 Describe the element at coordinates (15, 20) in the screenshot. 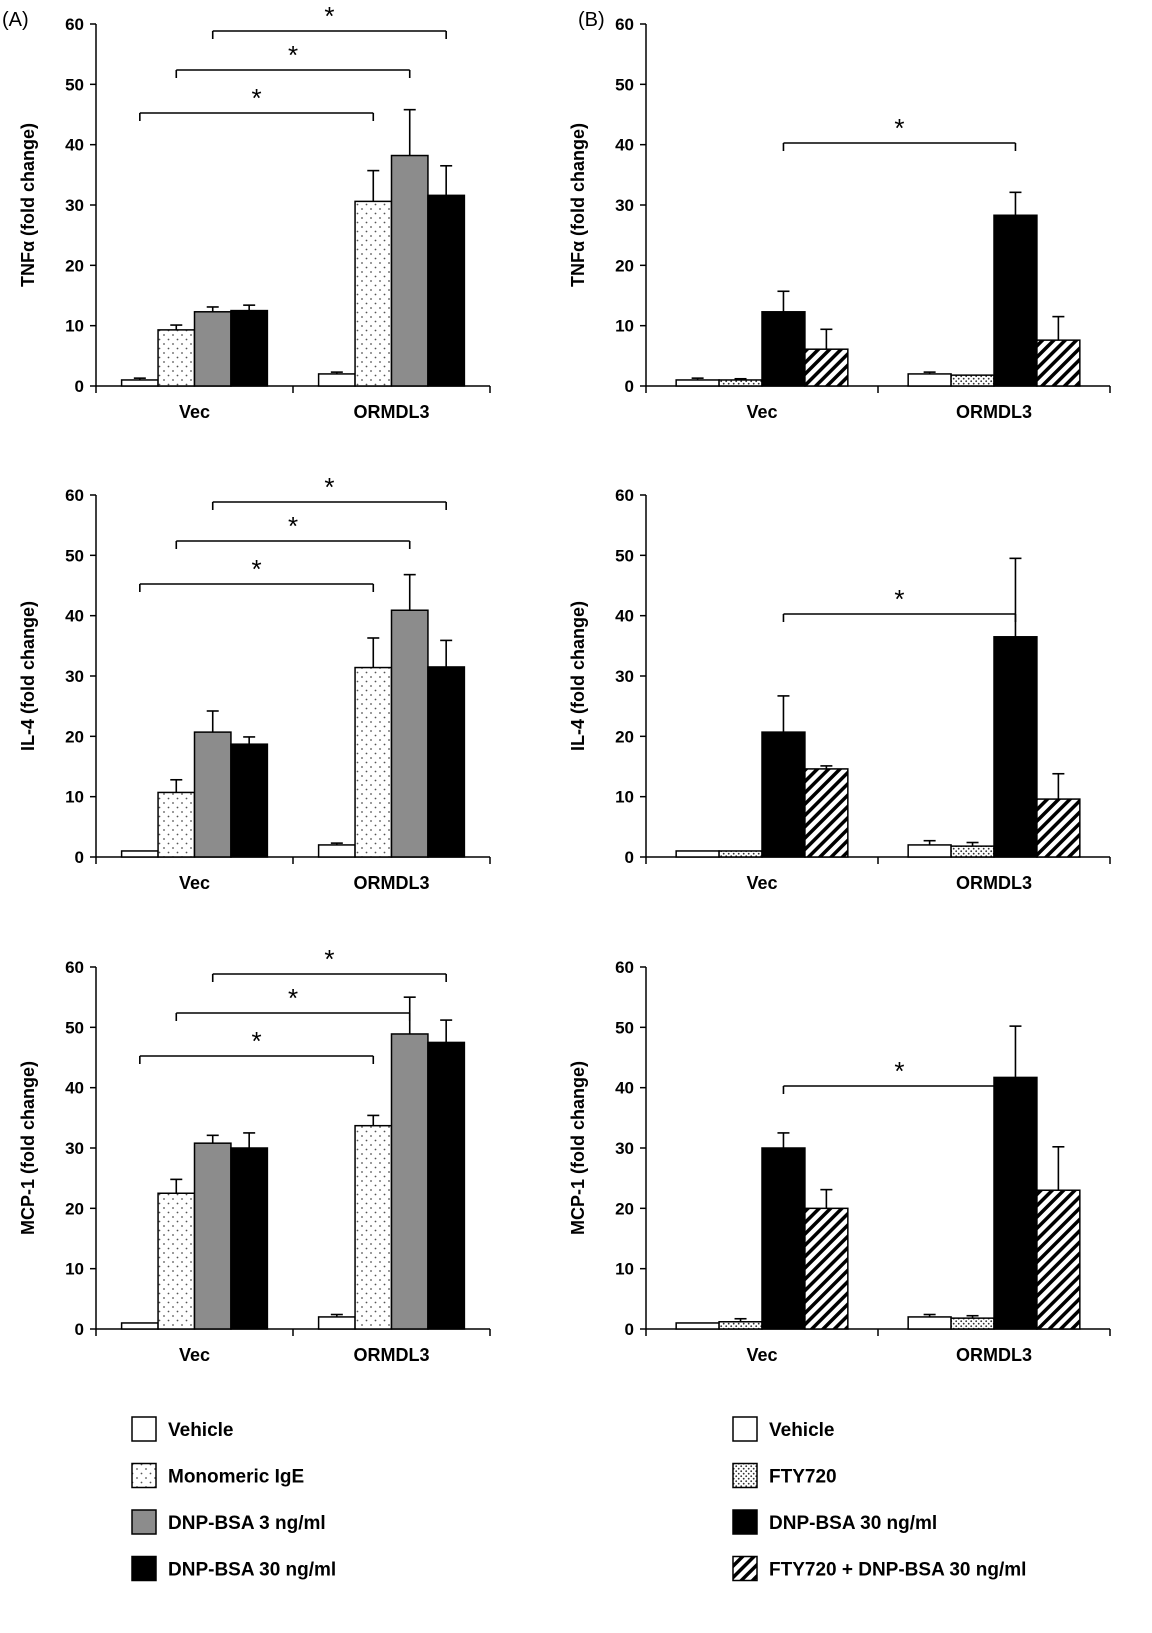

I see `panel-label-a: (A)` at that location.